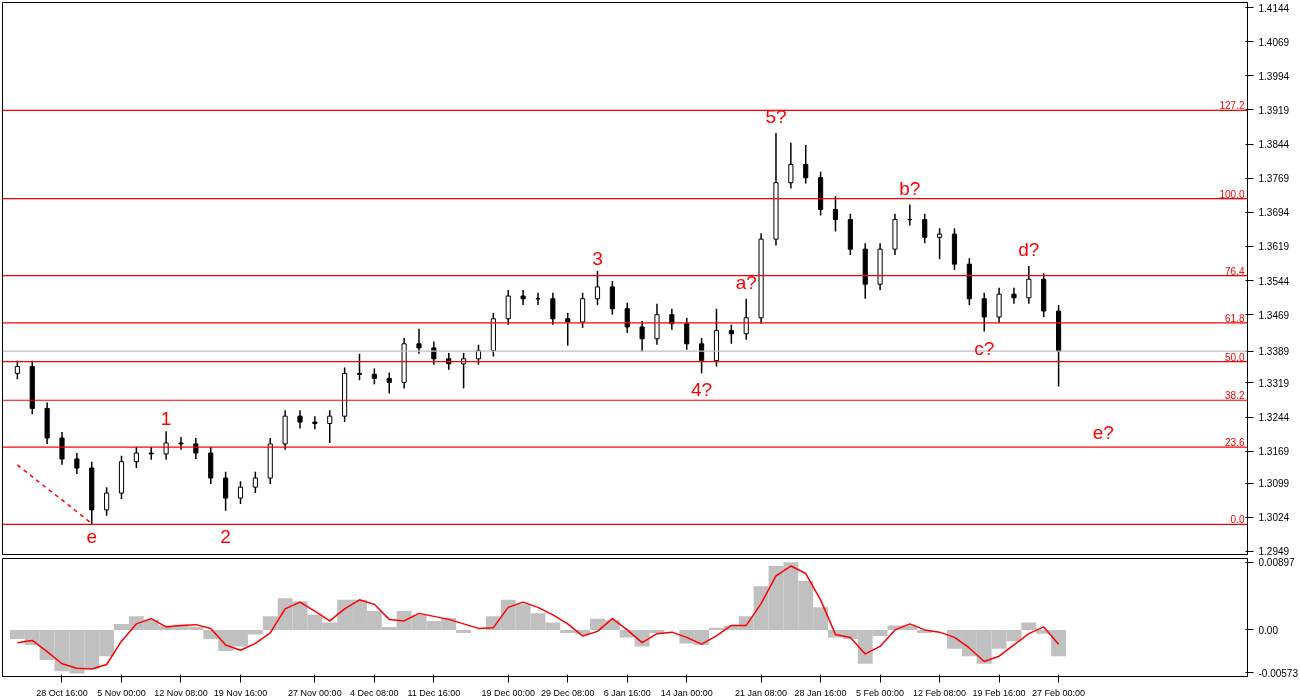 The width and height of the screenshot is (1300, 700). Describe the element at coordinates (1274, 552) in the screenshot. I see `y-tick-label: 1.2949` at that location.